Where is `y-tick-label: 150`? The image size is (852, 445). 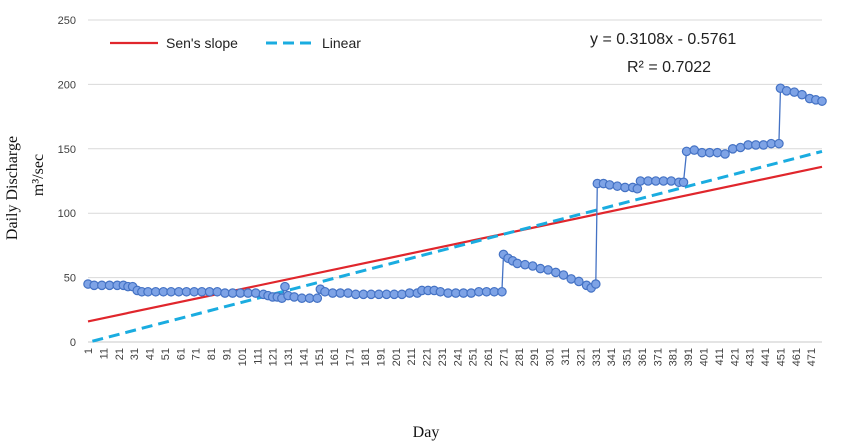
y-tick-label: 150 is located at coordinates (67, 150).